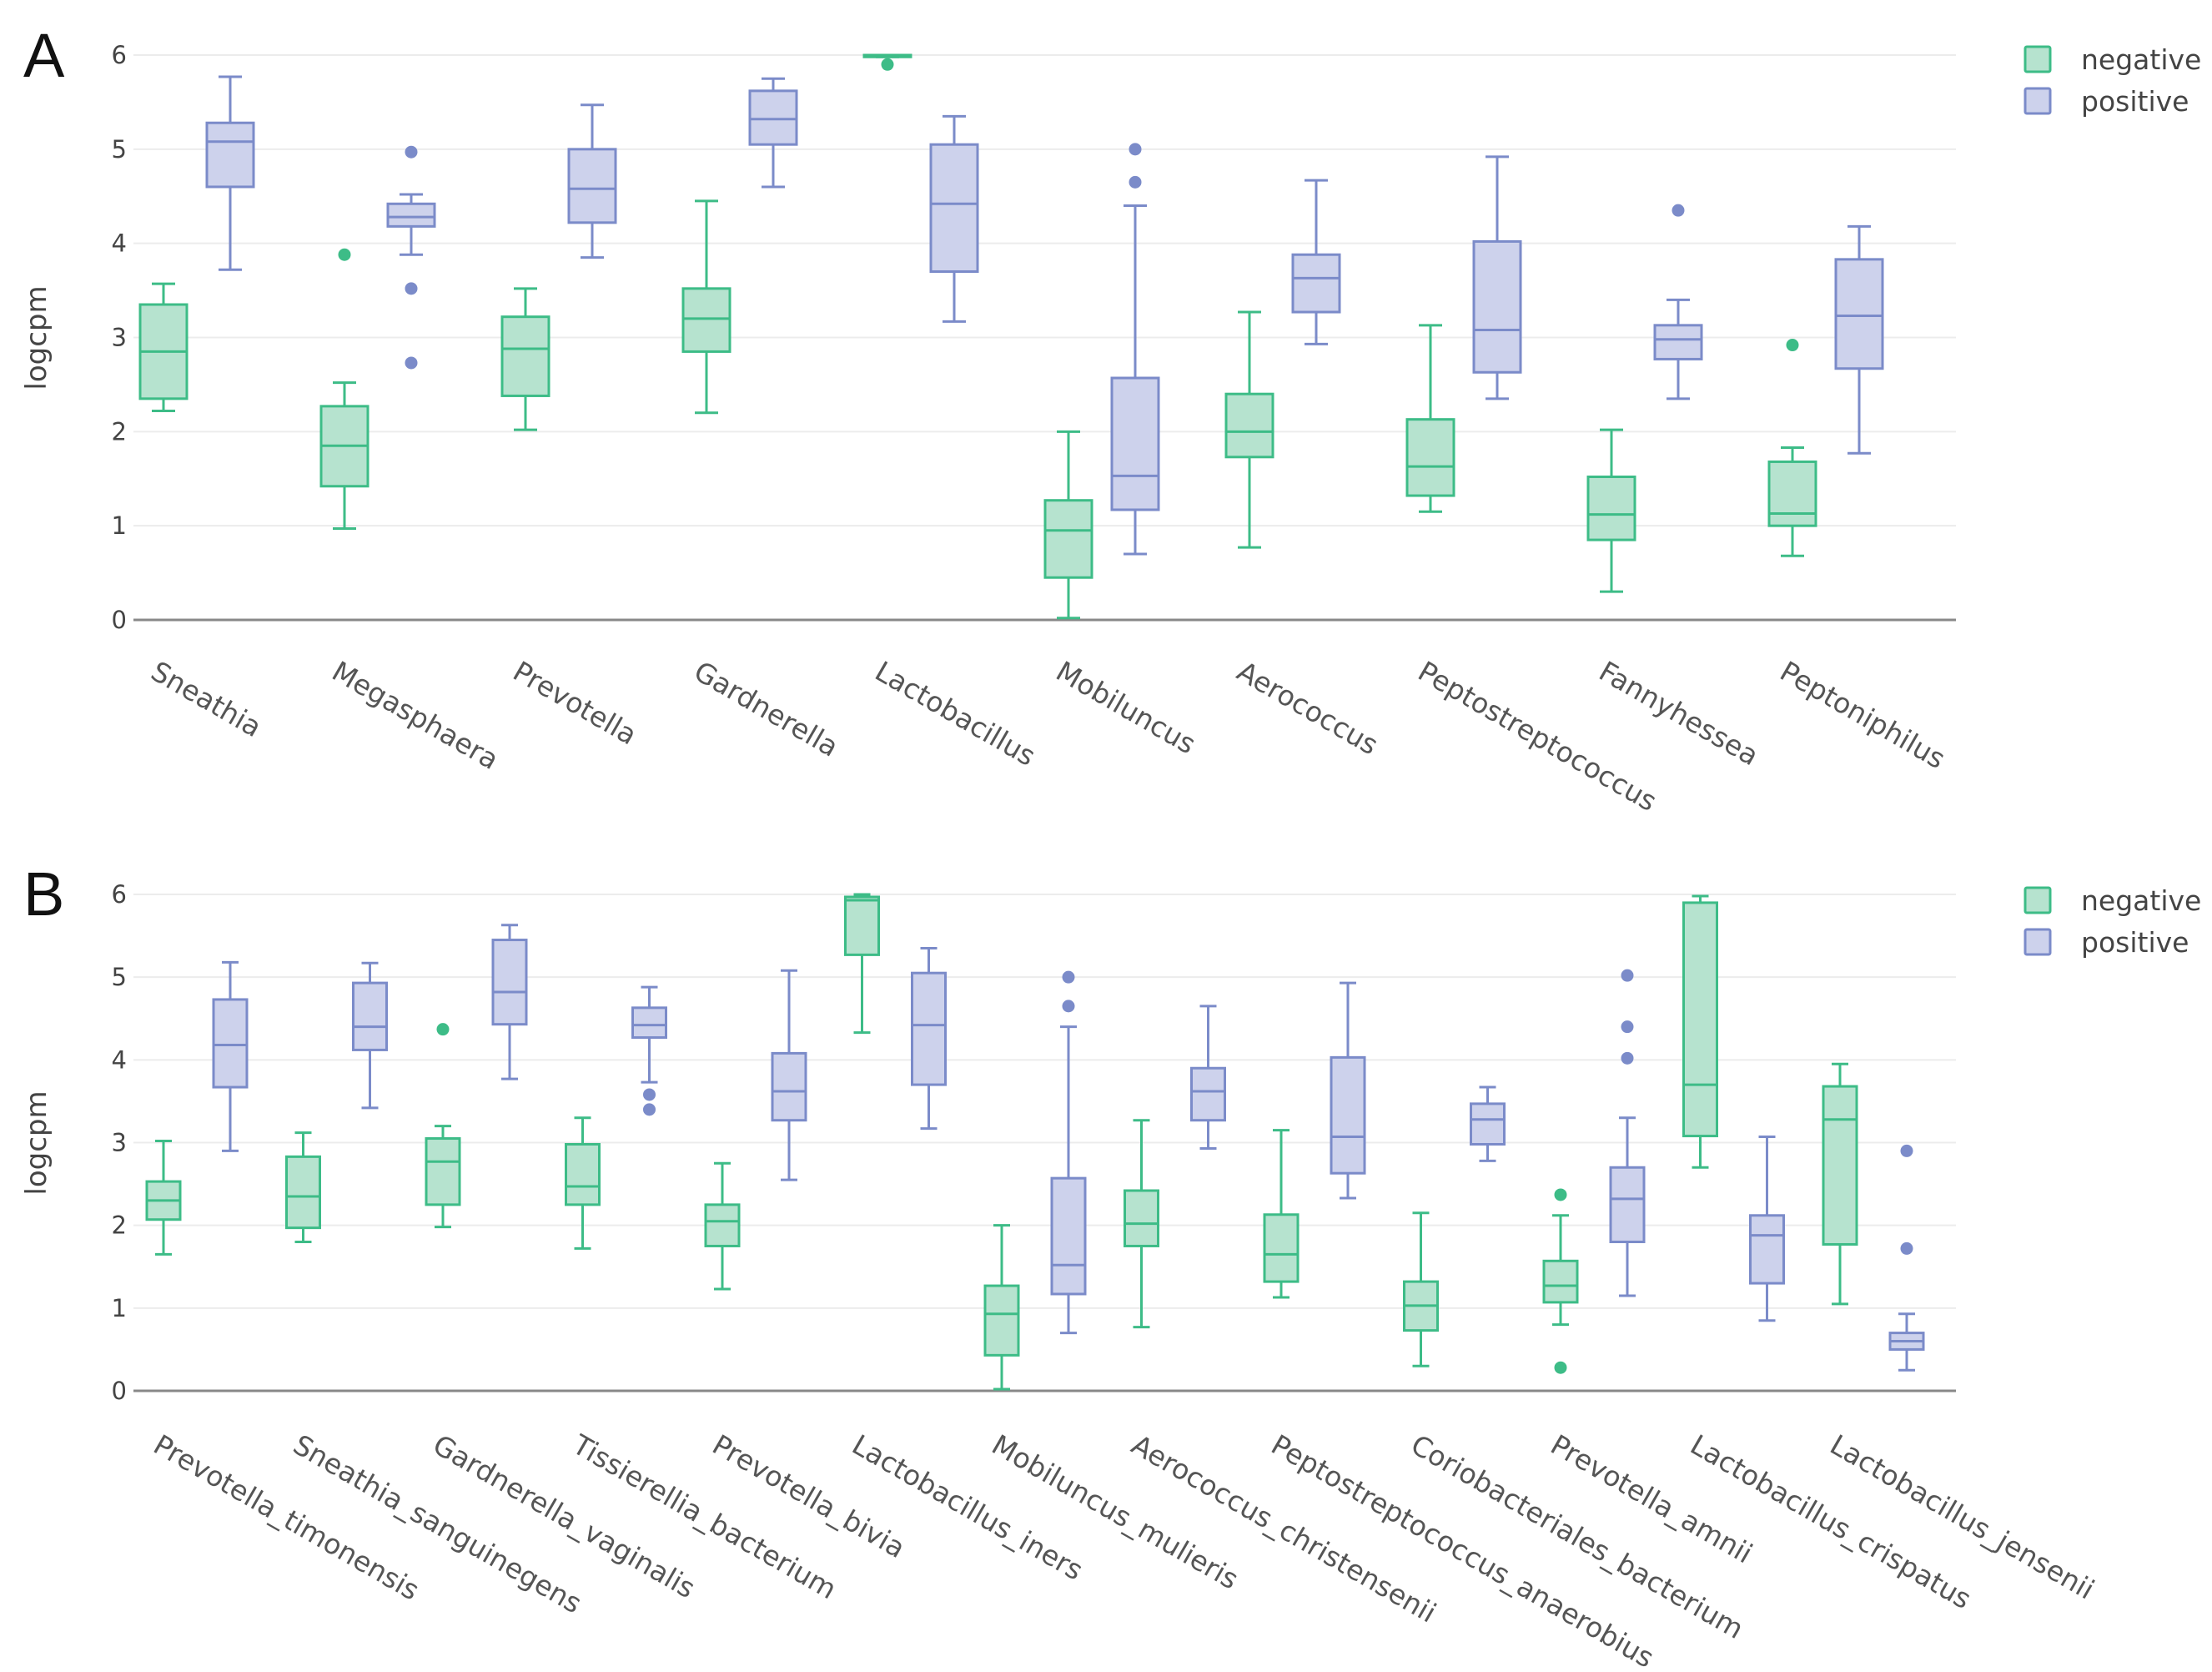  I want to click on box-positive-aerococcus_christensenii, so click(1208, 1077).